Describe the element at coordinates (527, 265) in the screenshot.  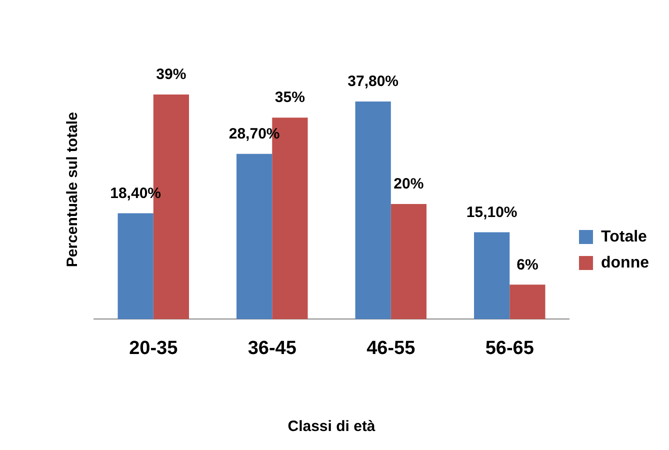
I see `data-label: 6%` at that location.